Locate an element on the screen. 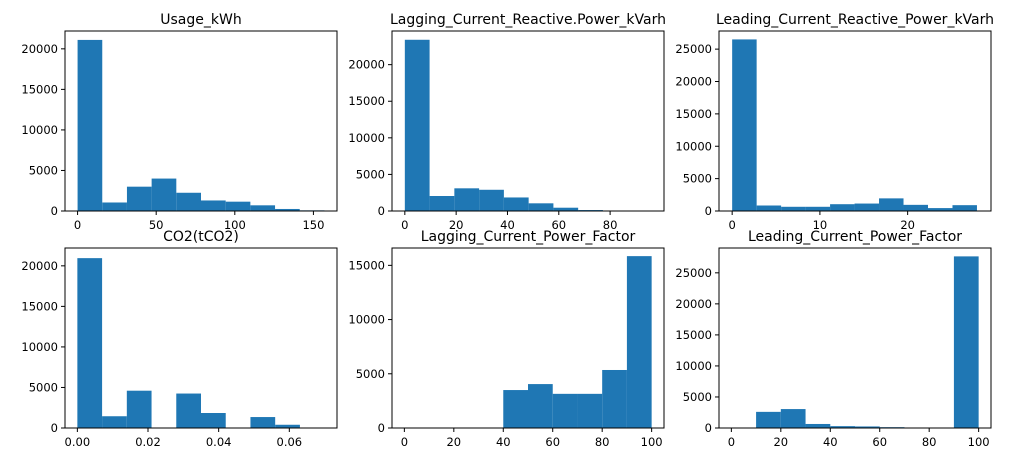 This screenshot has width=1033, height=462. x-tick-label: 10 is located at coordinates (820, 225).